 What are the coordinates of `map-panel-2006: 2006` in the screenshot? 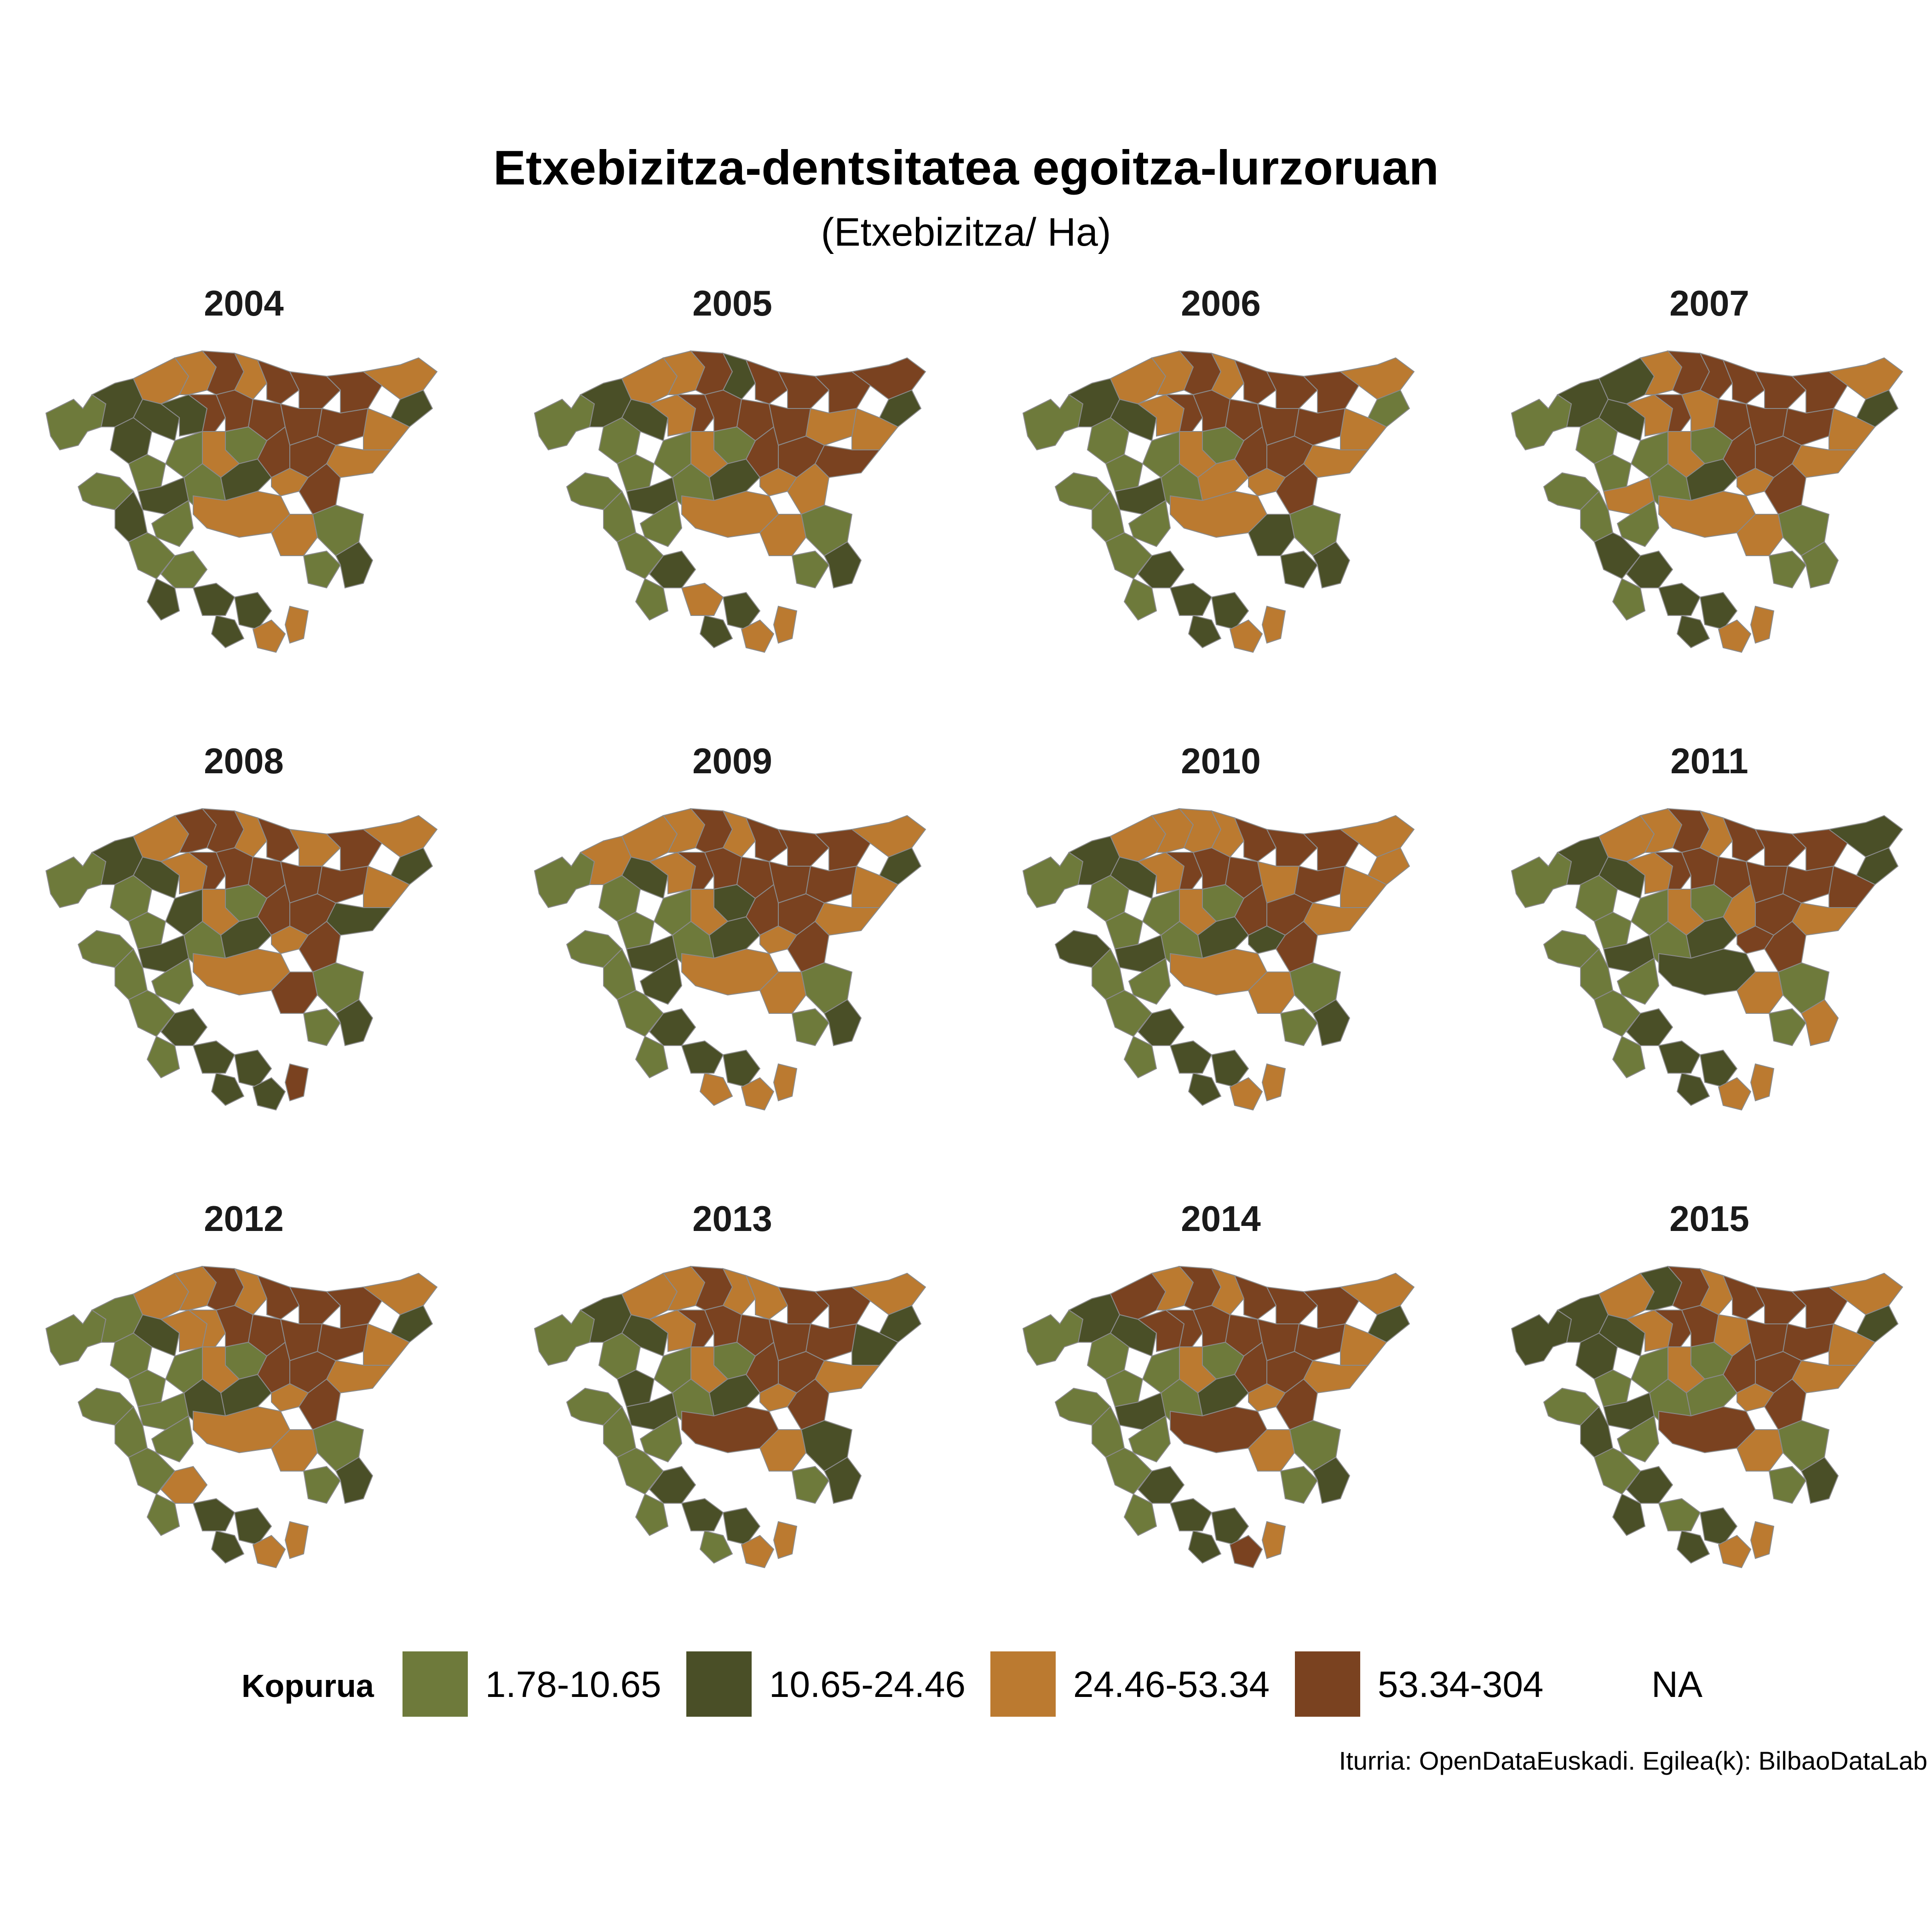 It's located at (1221, 513).